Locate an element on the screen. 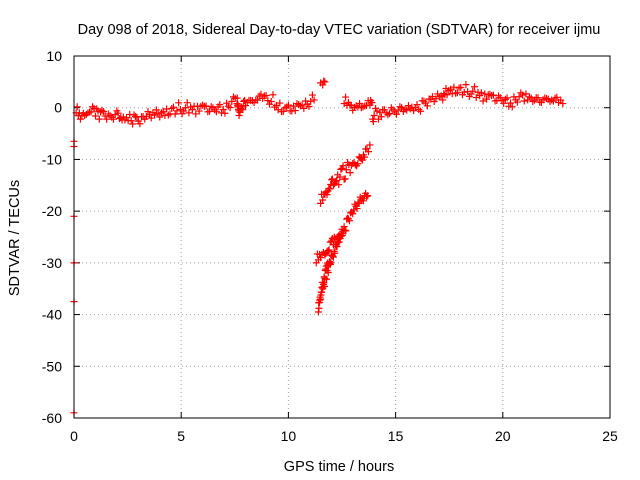  x-tick-label: 10 is located at coordinates (289, 436).